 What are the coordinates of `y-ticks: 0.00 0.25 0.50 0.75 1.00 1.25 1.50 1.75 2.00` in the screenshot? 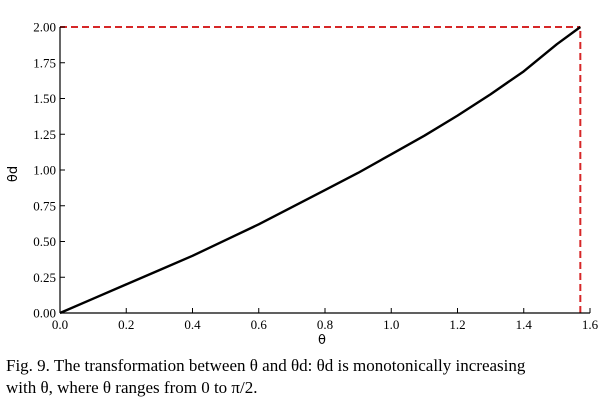 It's located at (49, 170).